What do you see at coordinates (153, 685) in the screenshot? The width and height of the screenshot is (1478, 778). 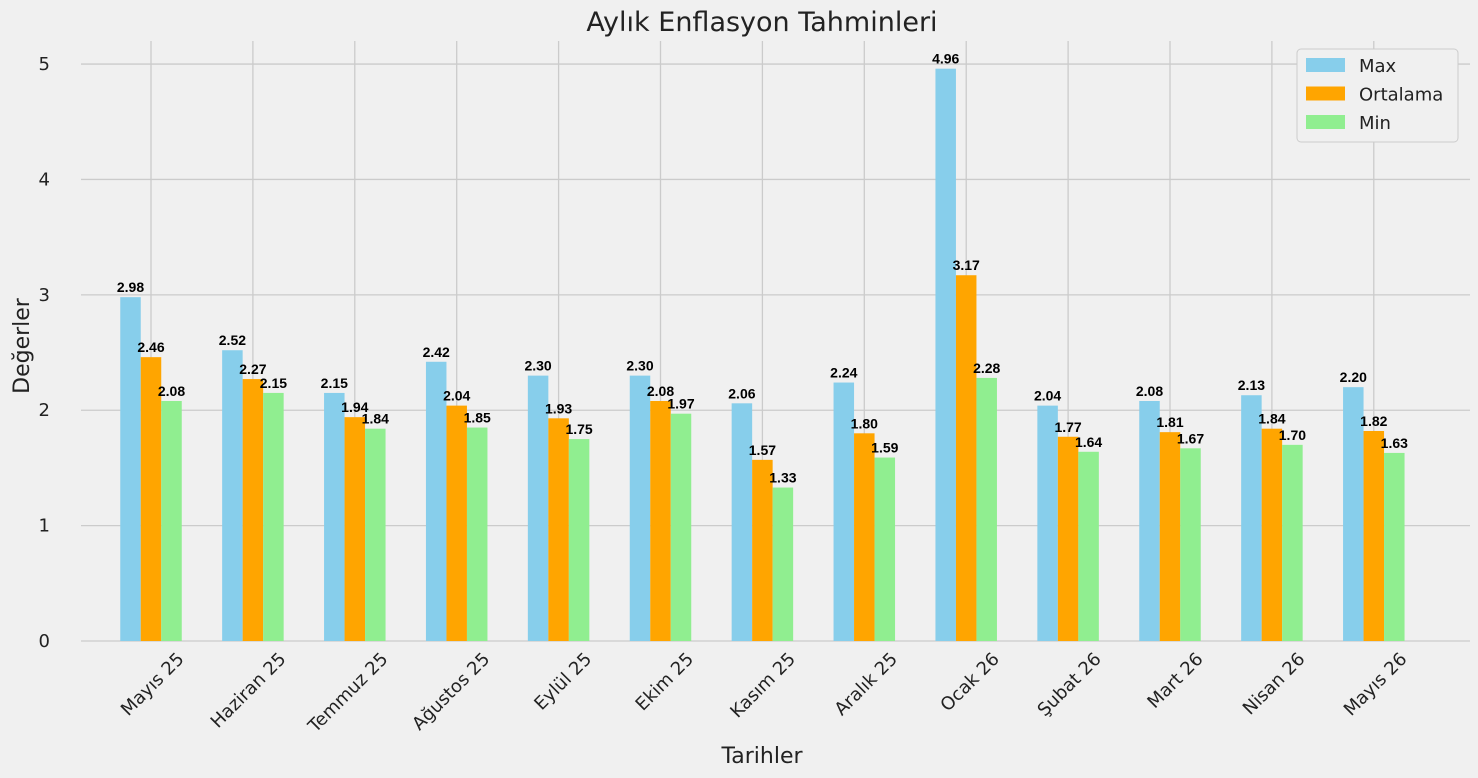 I see `x-tick-label: Mayıs 25` at bounding box center [153, 685].